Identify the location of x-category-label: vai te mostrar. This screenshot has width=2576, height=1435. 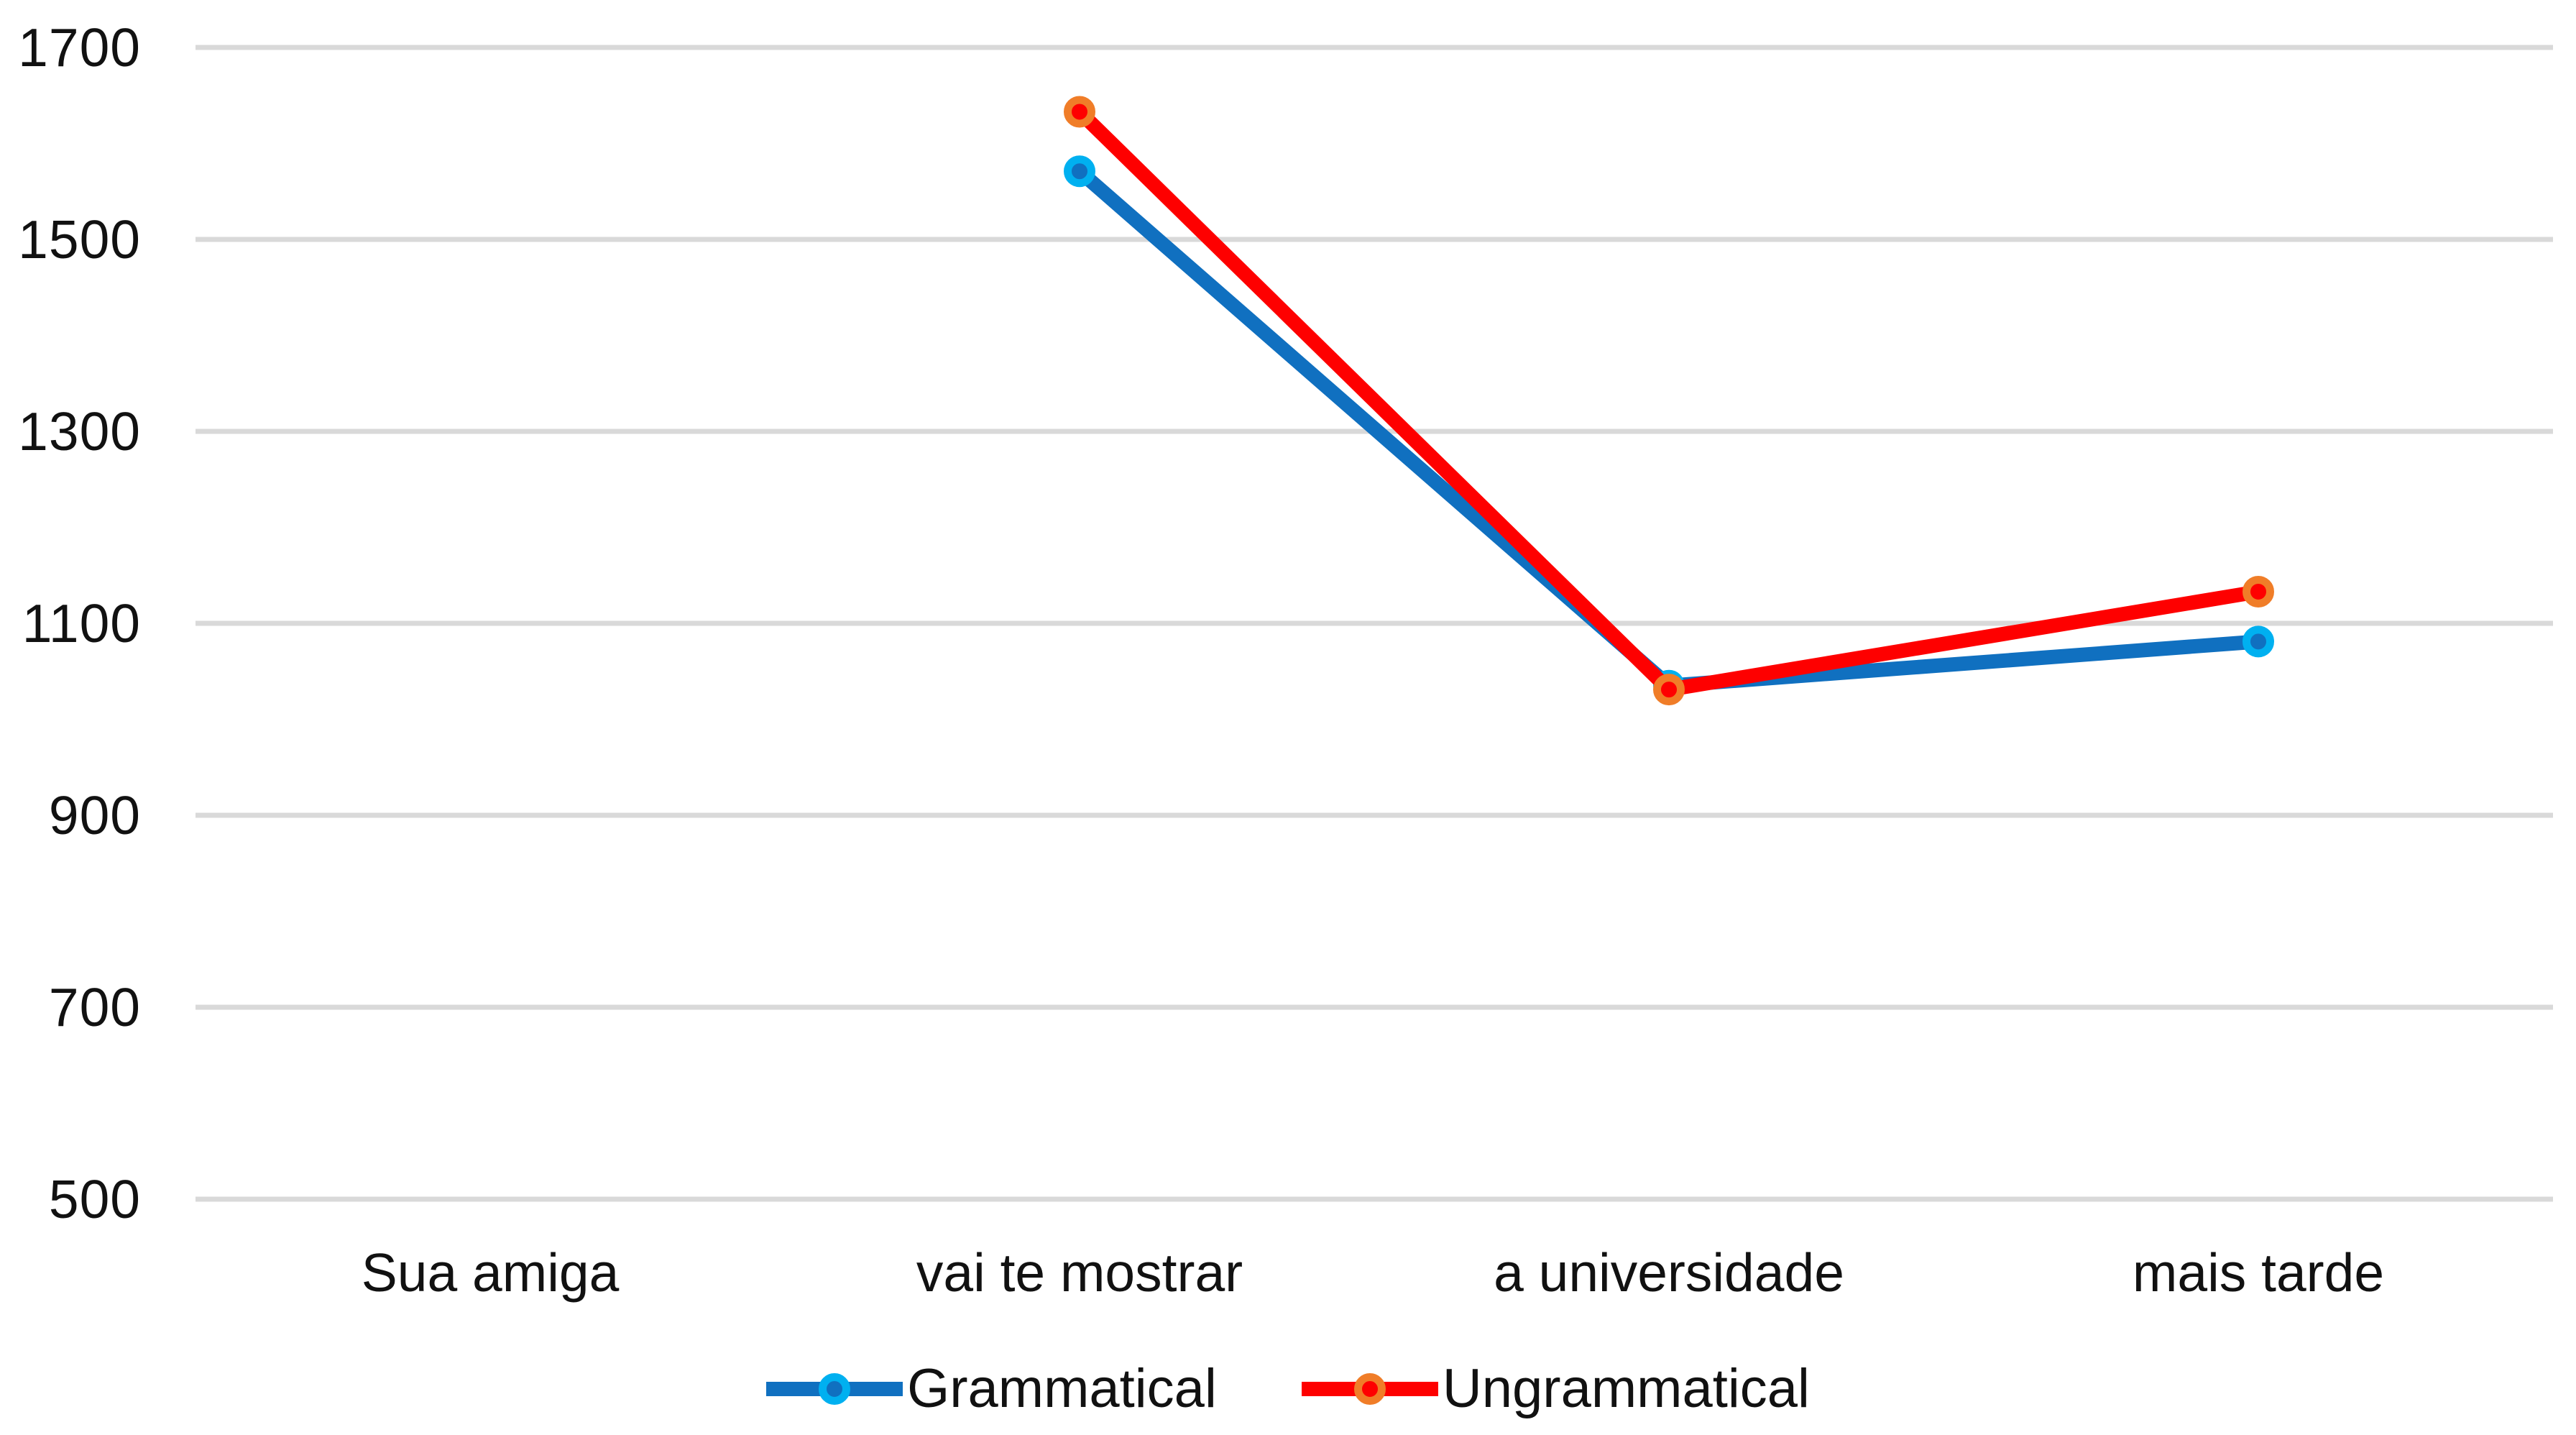
(1079, 1273).